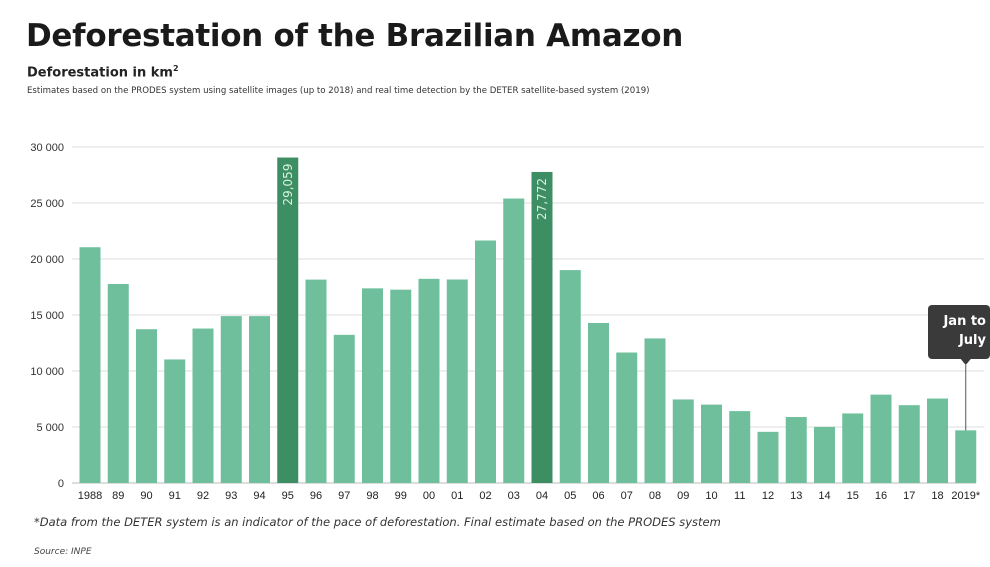 The width and height of the screenshot is (990, 567). What do you see at coordinates (824, 496) in the screenshot?
I see `x-tick-label: 14` at bounding box center [824, 496].